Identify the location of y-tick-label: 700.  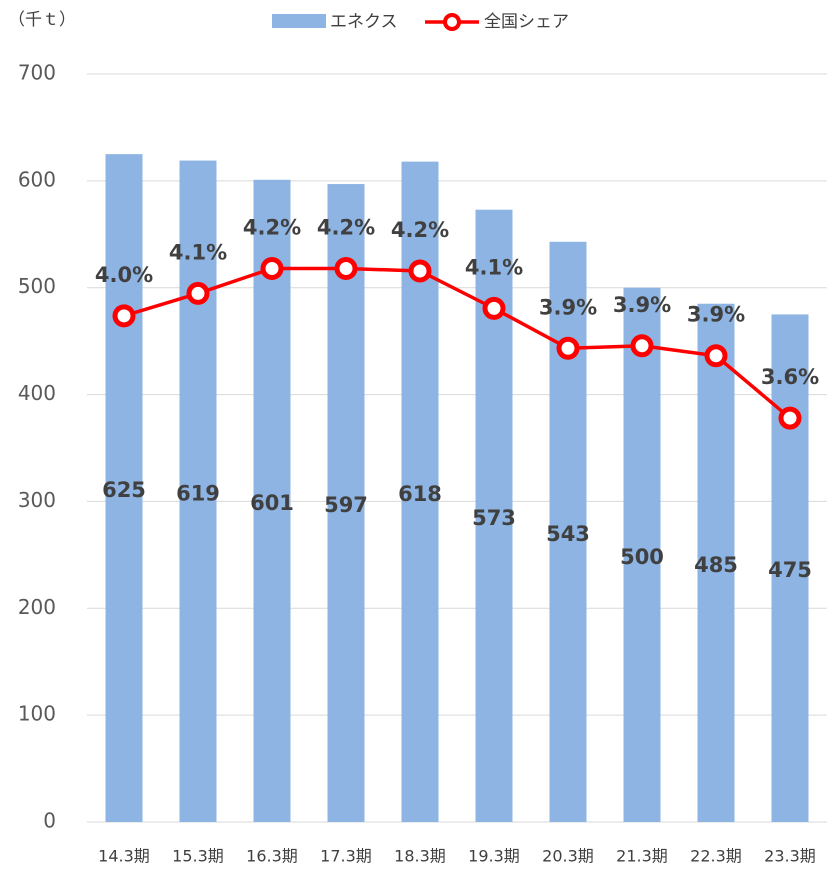
(37, 73).